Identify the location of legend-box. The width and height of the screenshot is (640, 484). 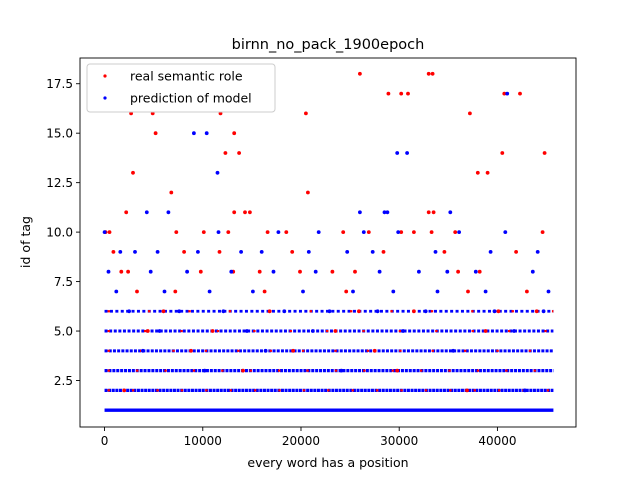
(181, 88).